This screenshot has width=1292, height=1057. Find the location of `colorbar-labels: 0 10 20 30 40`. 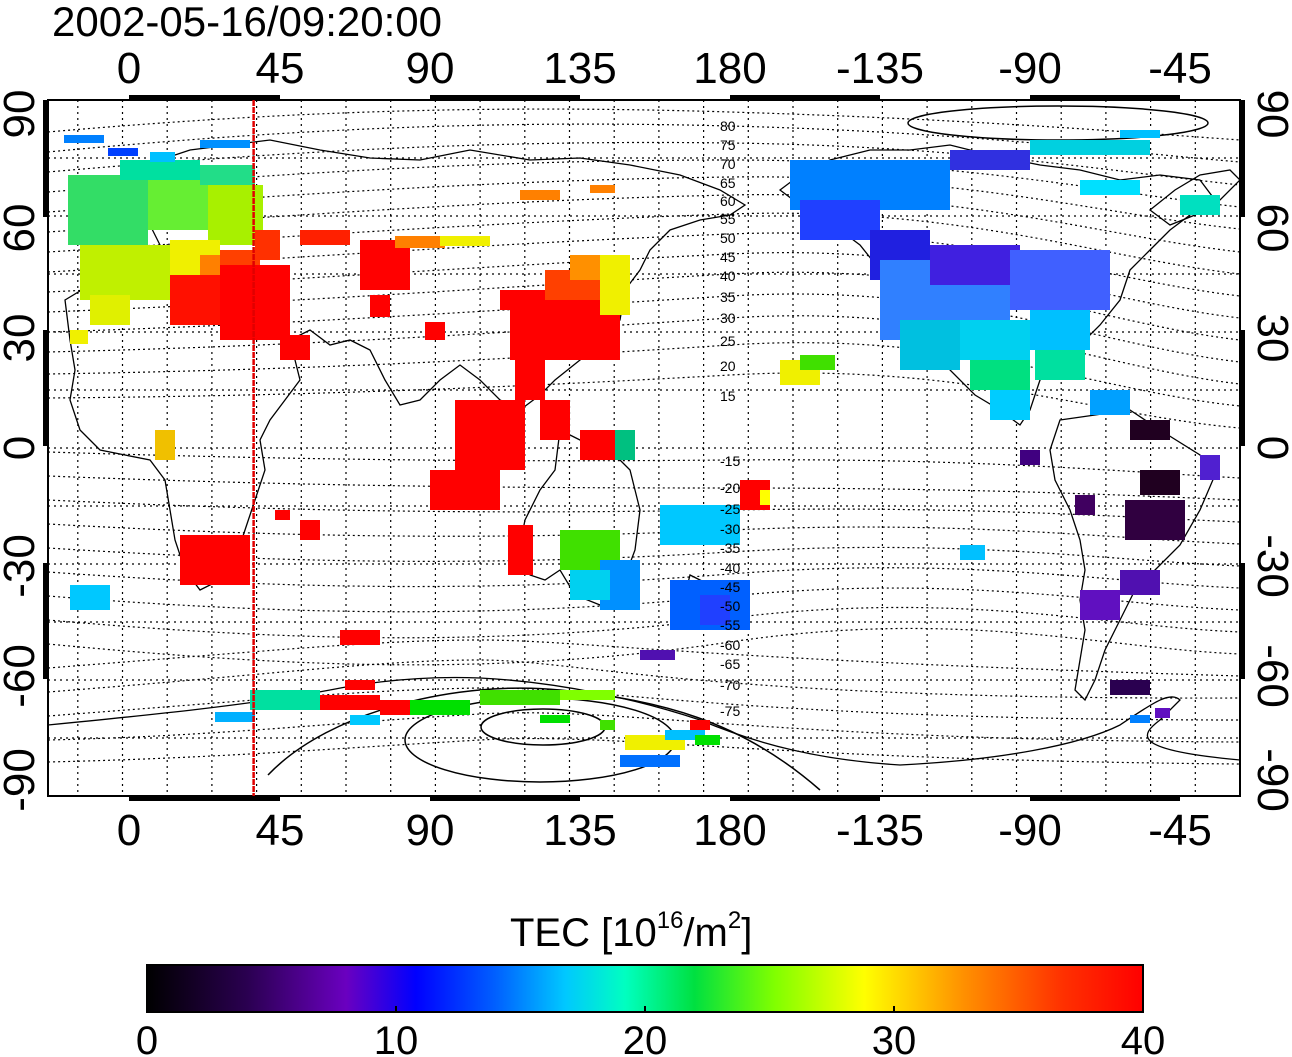

colorbar-labels: 0 10 20 30 40 is located at coordinates (650, 1038).